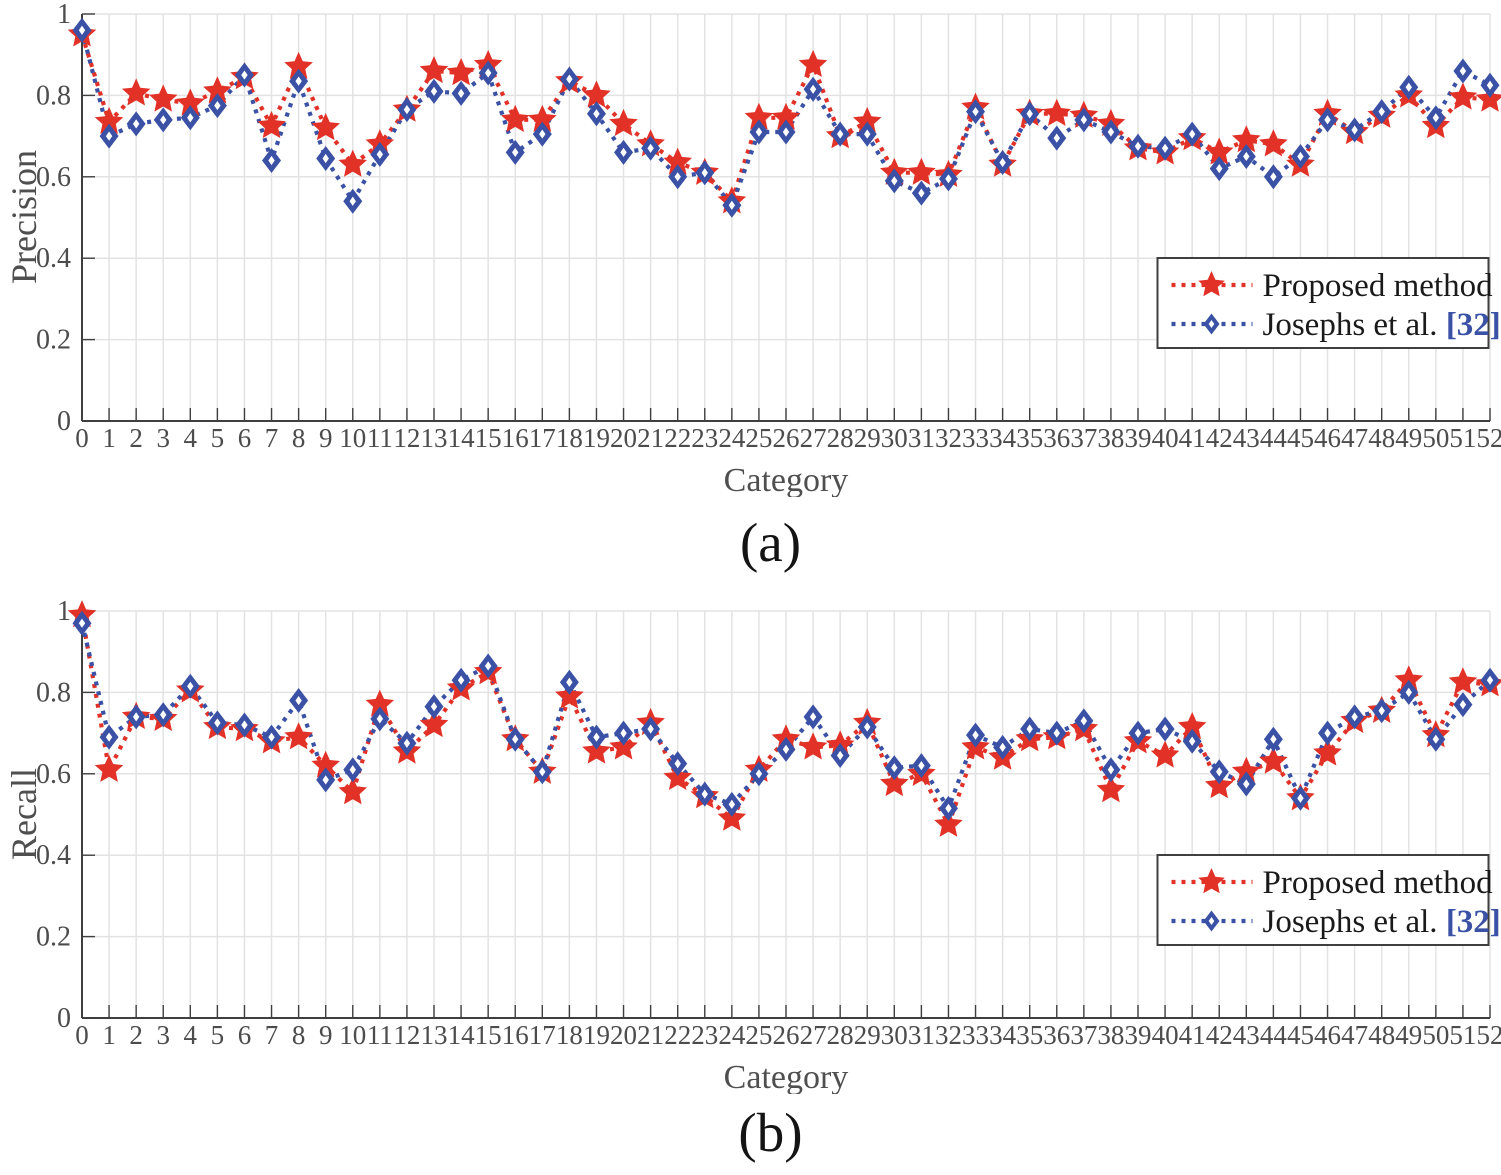 The image size is (1501, 1175). I want to click on x-tick-label: 42, so click(1219, 438).